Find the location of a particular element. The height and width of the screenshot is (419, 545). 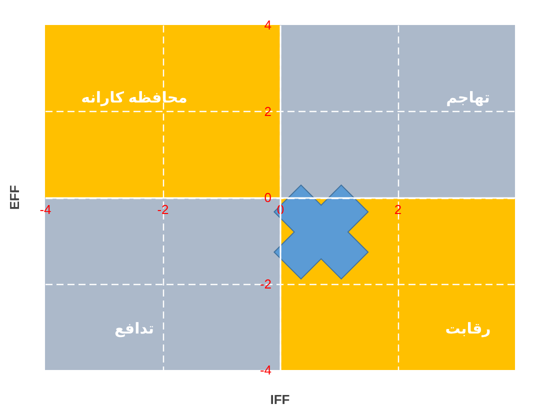

annotation: تهاجم is located at coordinates (468, 97).